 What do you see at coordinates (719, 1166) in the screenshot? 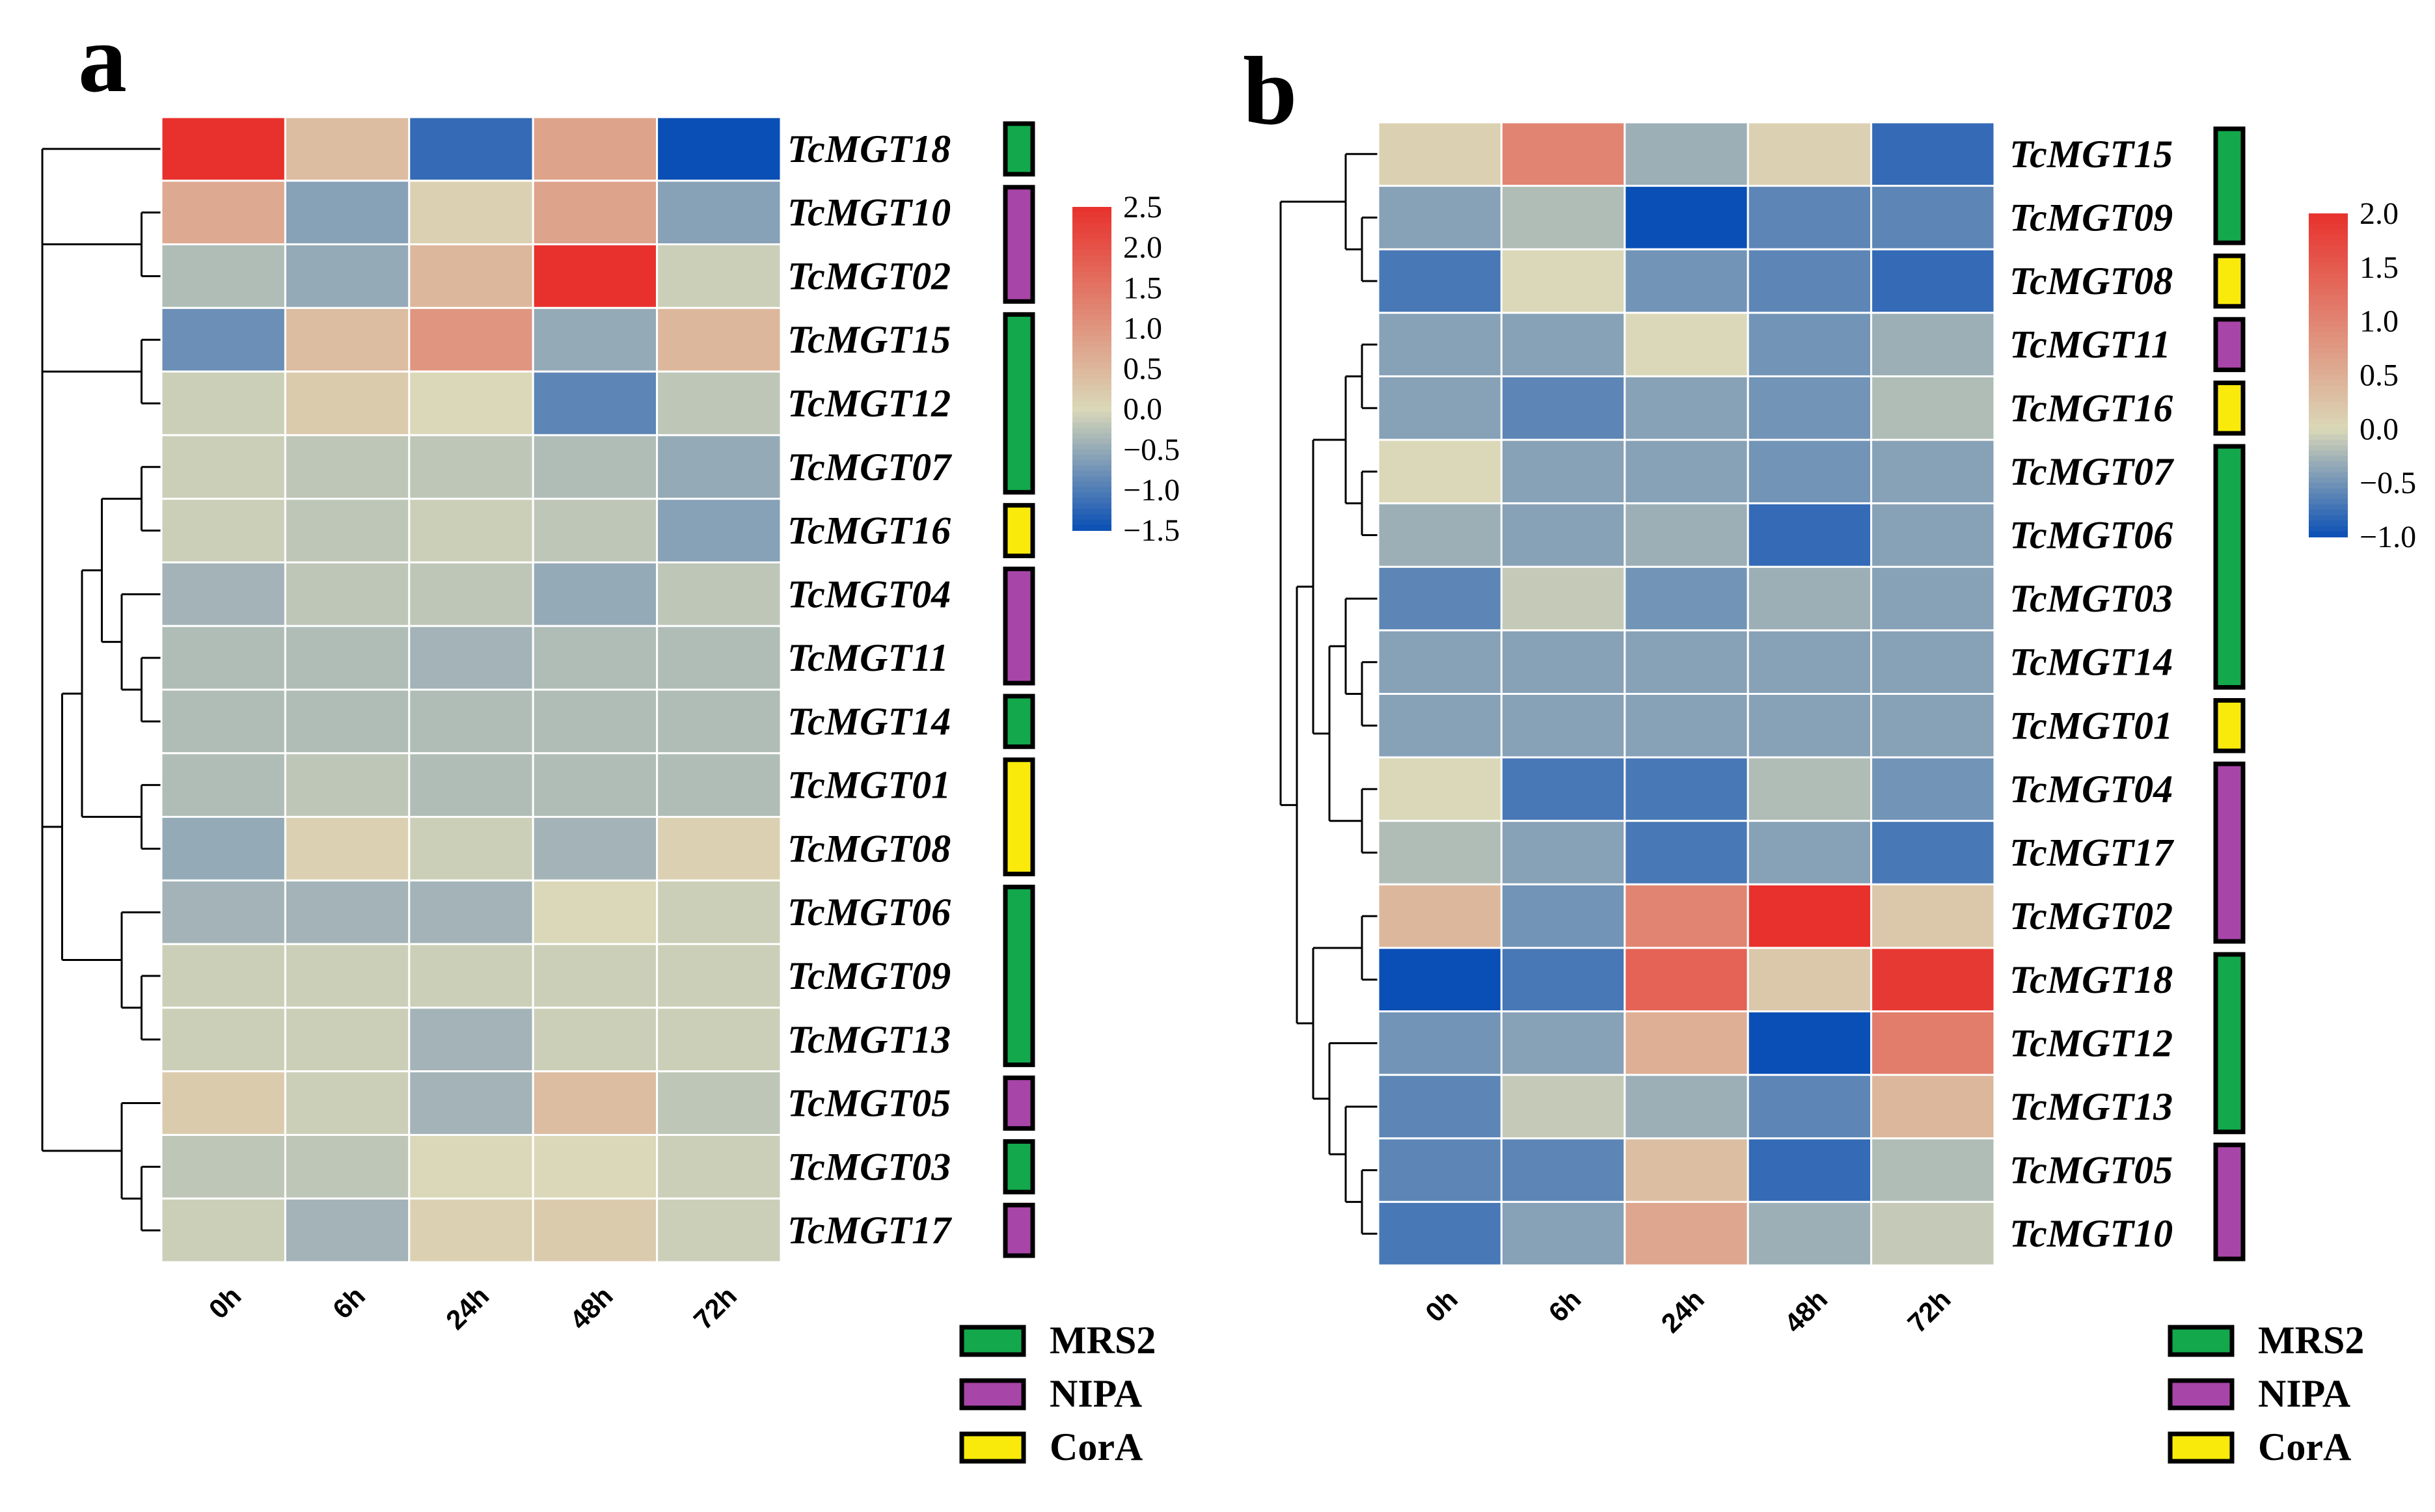
I see `heatmap-cell-TcMGT03-72h` at bounding box center [719, 1166].